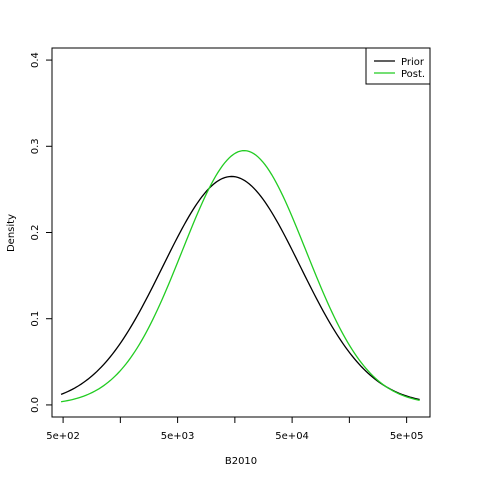  Describe the element at coordinates (178, 436) in the screenshot. I see `x-tick-label: 5e+03` at that location.